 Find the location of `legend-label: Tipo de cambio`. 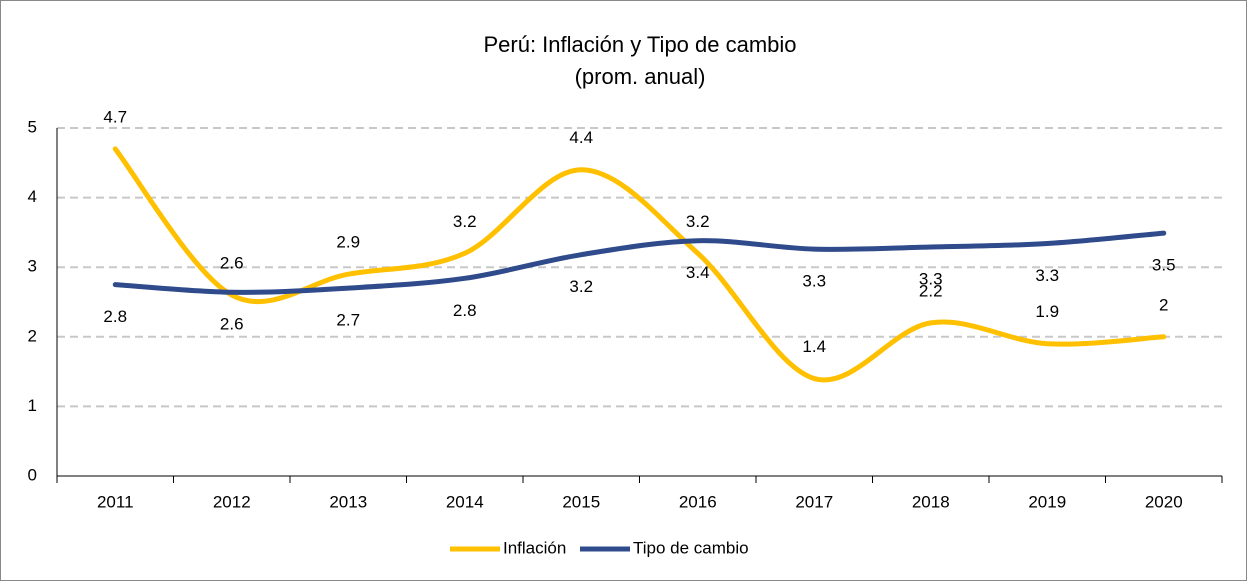

legend-label: Tipo de cambio is located at coordinates (691, 547).